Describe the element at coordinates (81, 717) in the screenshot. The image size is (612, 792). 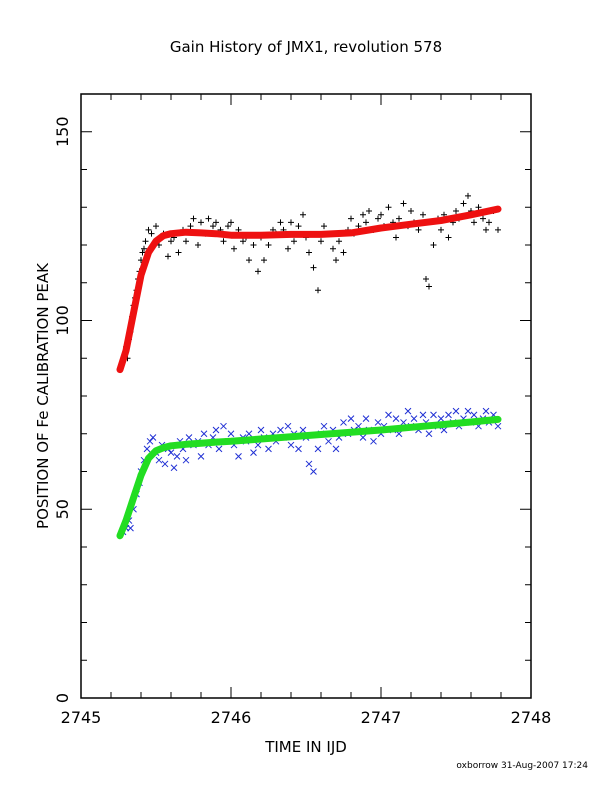
I see `x-tick-label: 2745` at that location.